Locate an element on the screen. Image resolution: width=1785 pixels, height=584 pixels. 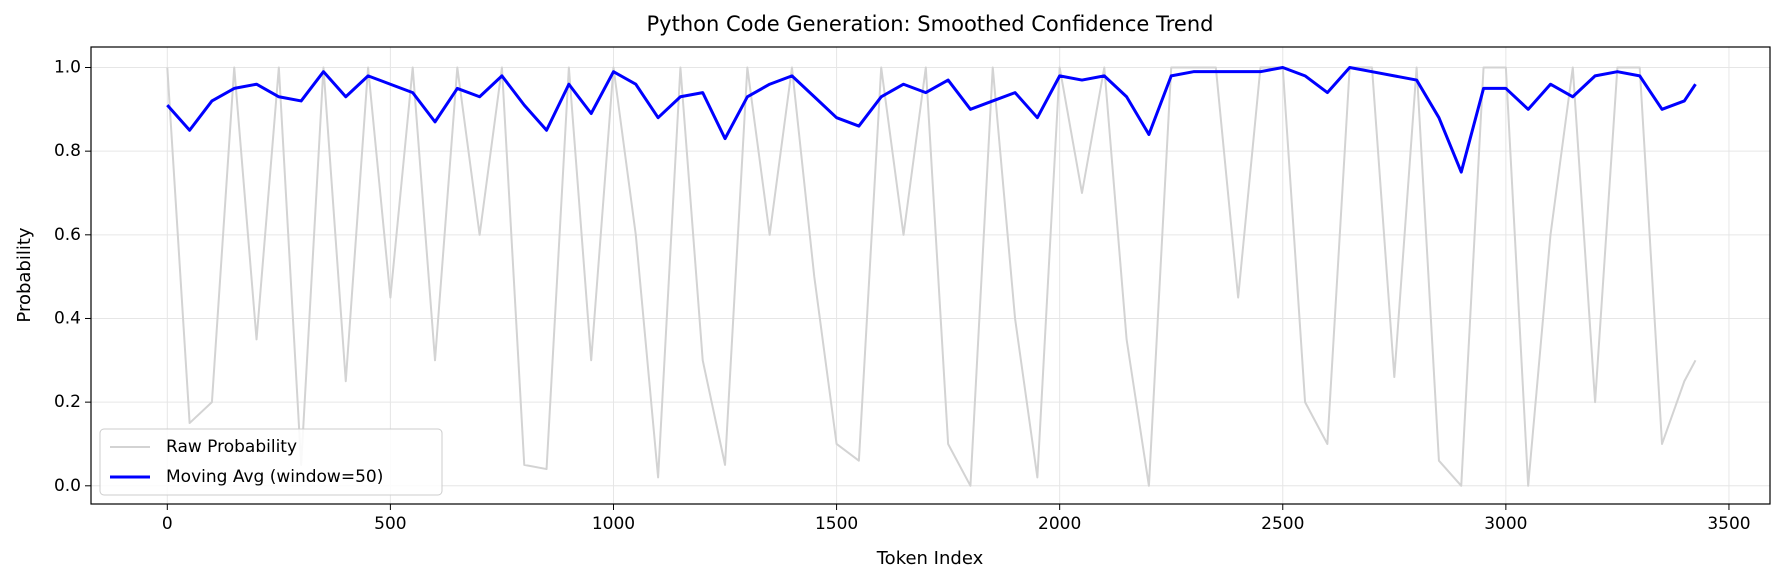
x-axis-label: Token Index is located at coordinates (930, 558).